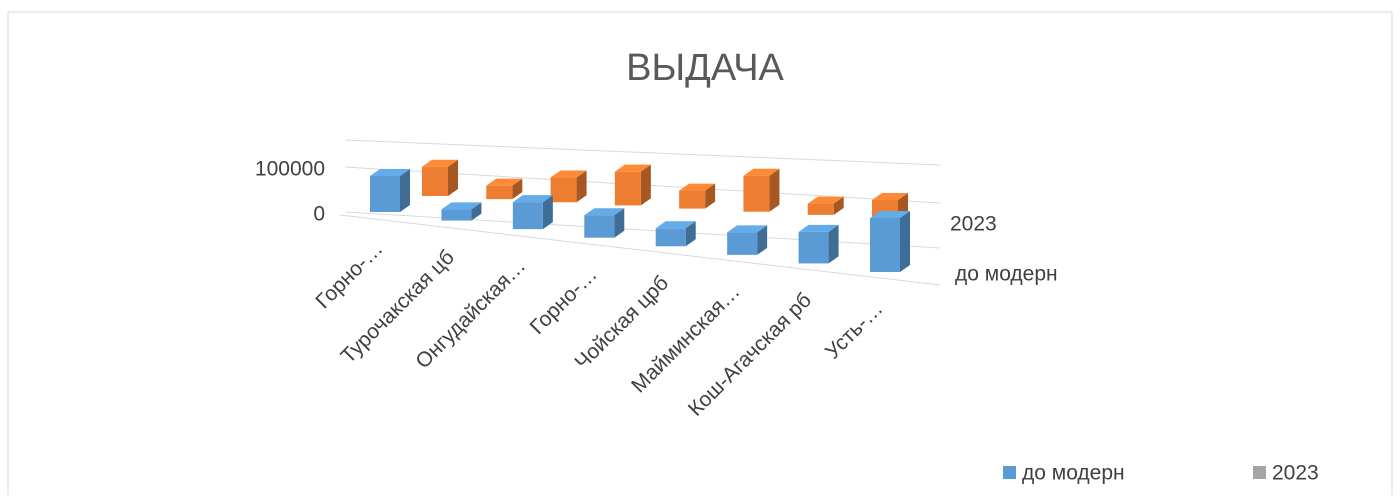 The height and width of the screenshot is (500, 1400). What do you see at coordinates (319, 214) in the screenshot?
I see `y-tick-label: 0` at bounding box center [319, 214].